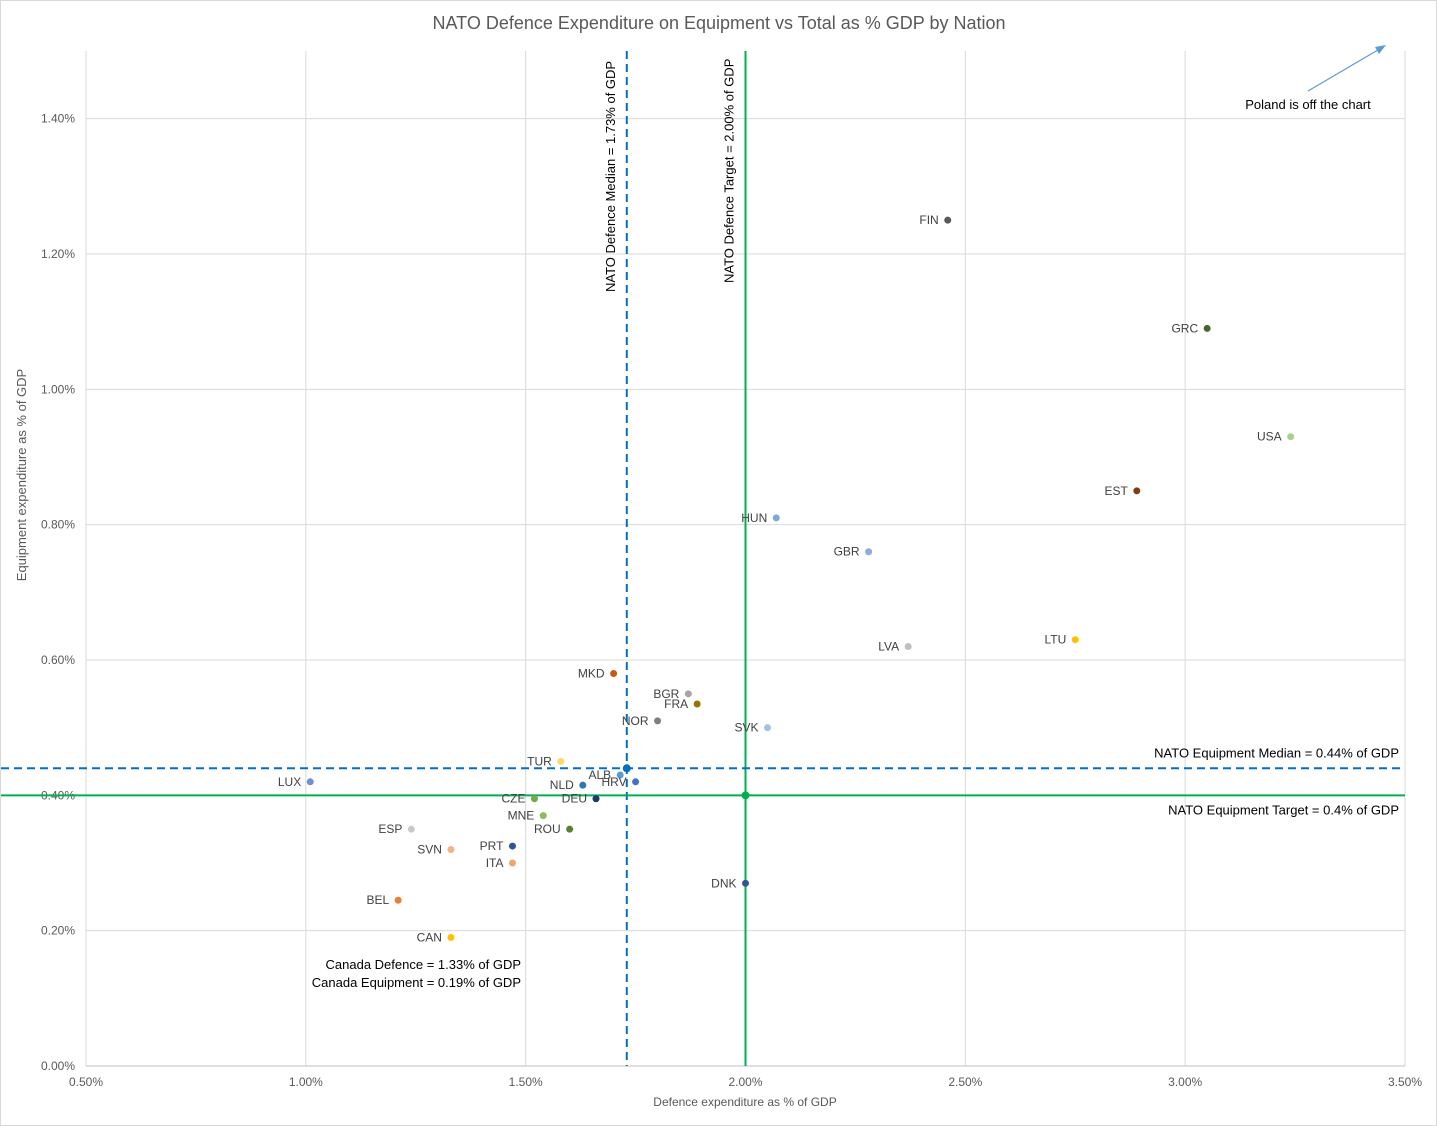 This screenshot has height=1126, width=1437. I want to click on point-lux, so click(310, 782).